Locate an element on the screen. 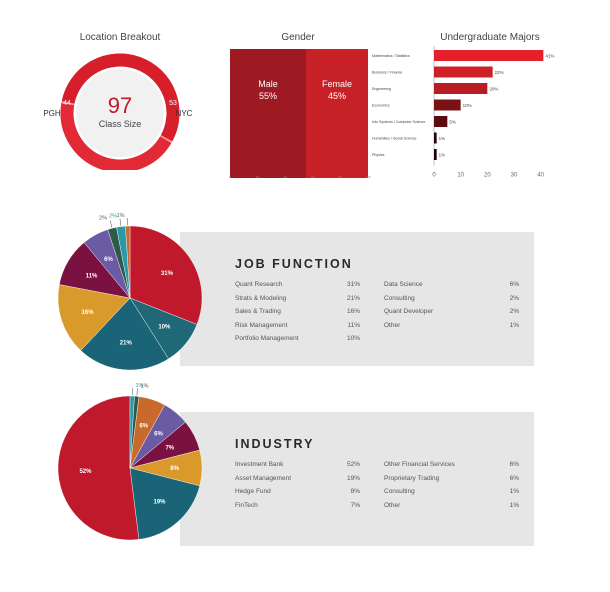  majors-title: Undergraduate Majors is located at coordinates (490, 37).